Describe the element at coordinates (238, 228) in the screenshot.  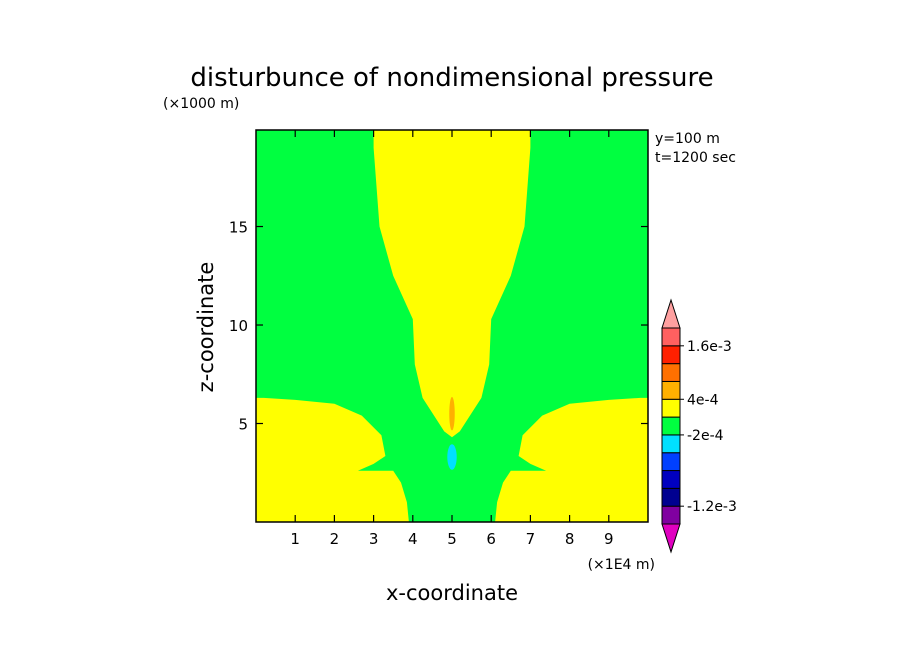
I see `y-tick-label: 15` at that location.